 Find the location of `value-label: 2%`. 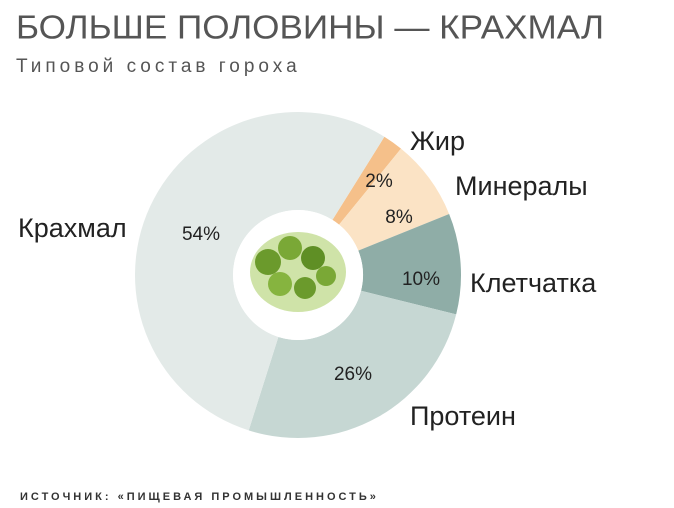

value-label: 2% is located at coordinates (379, 181).